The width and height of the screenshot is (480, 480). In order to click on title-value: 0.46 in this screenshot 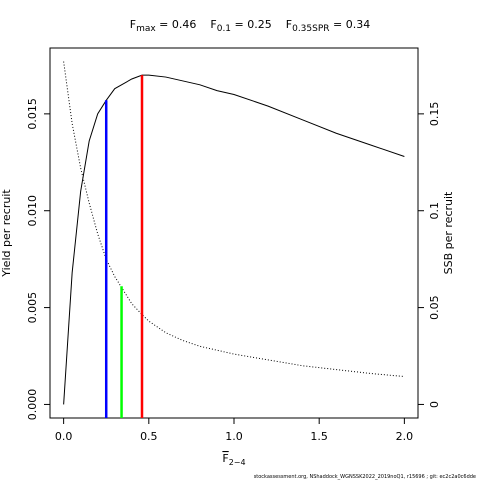, I will do `click(184, 24)`.